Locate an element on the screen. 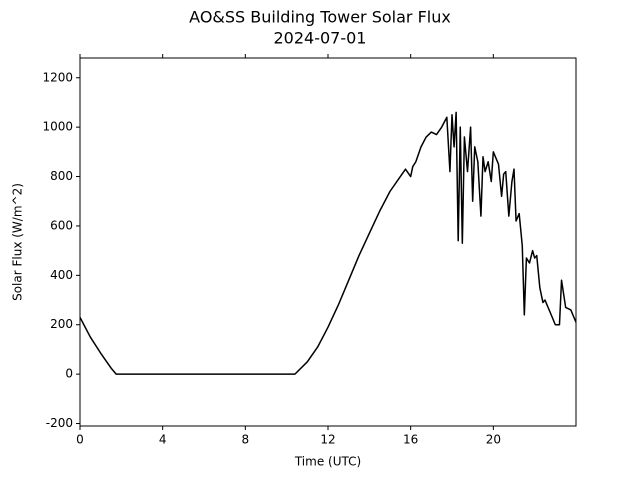  y-axis-label: Solar Flux (W/m^2) is located at coordinates (18, 242).